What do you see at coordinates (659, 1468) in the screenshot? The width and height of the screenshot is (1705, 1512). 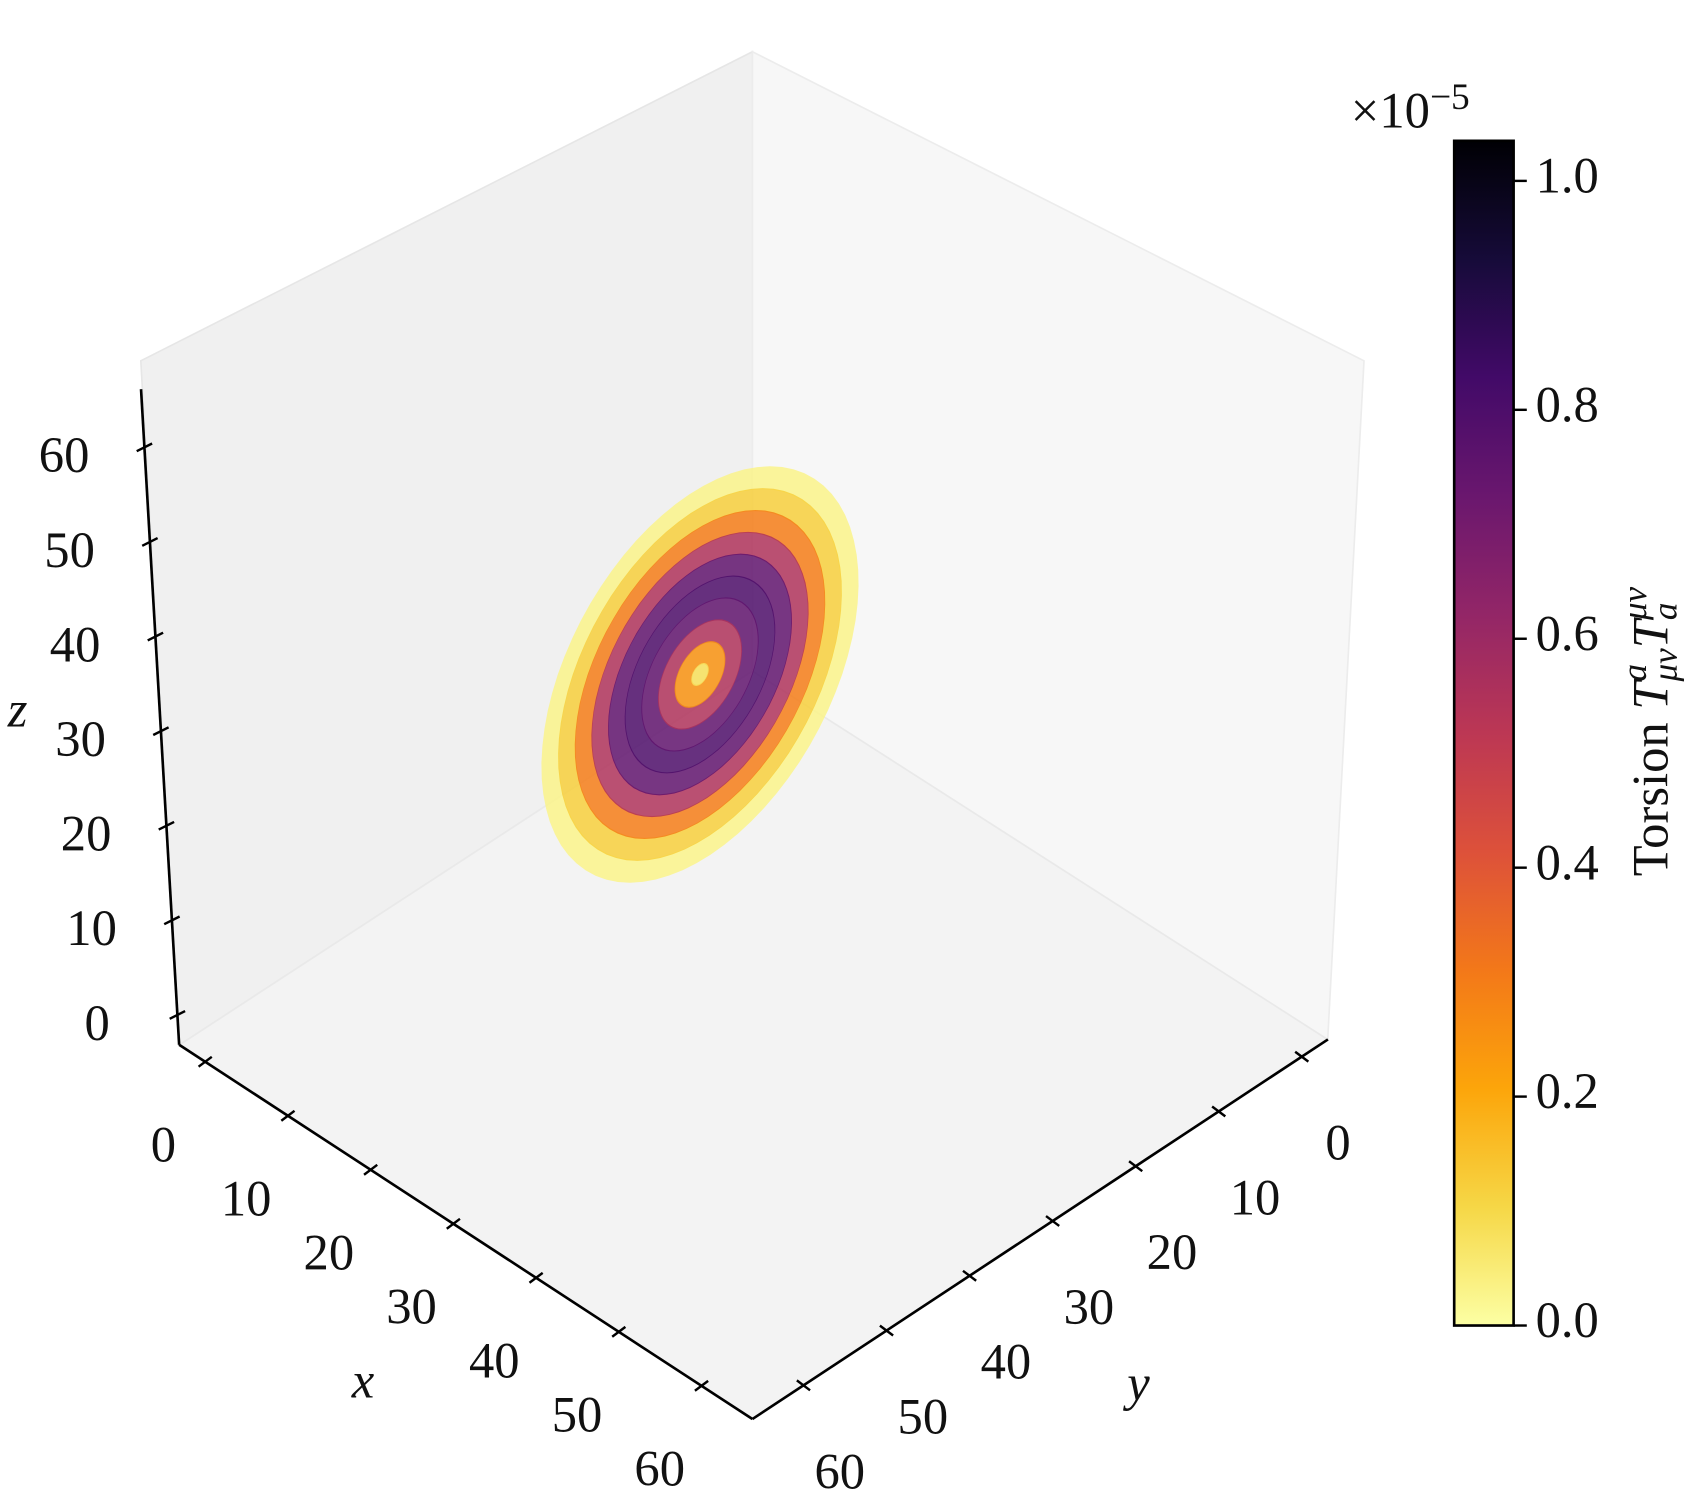 I see `x-tick-label: 60` at bounding box center [659, 1468].